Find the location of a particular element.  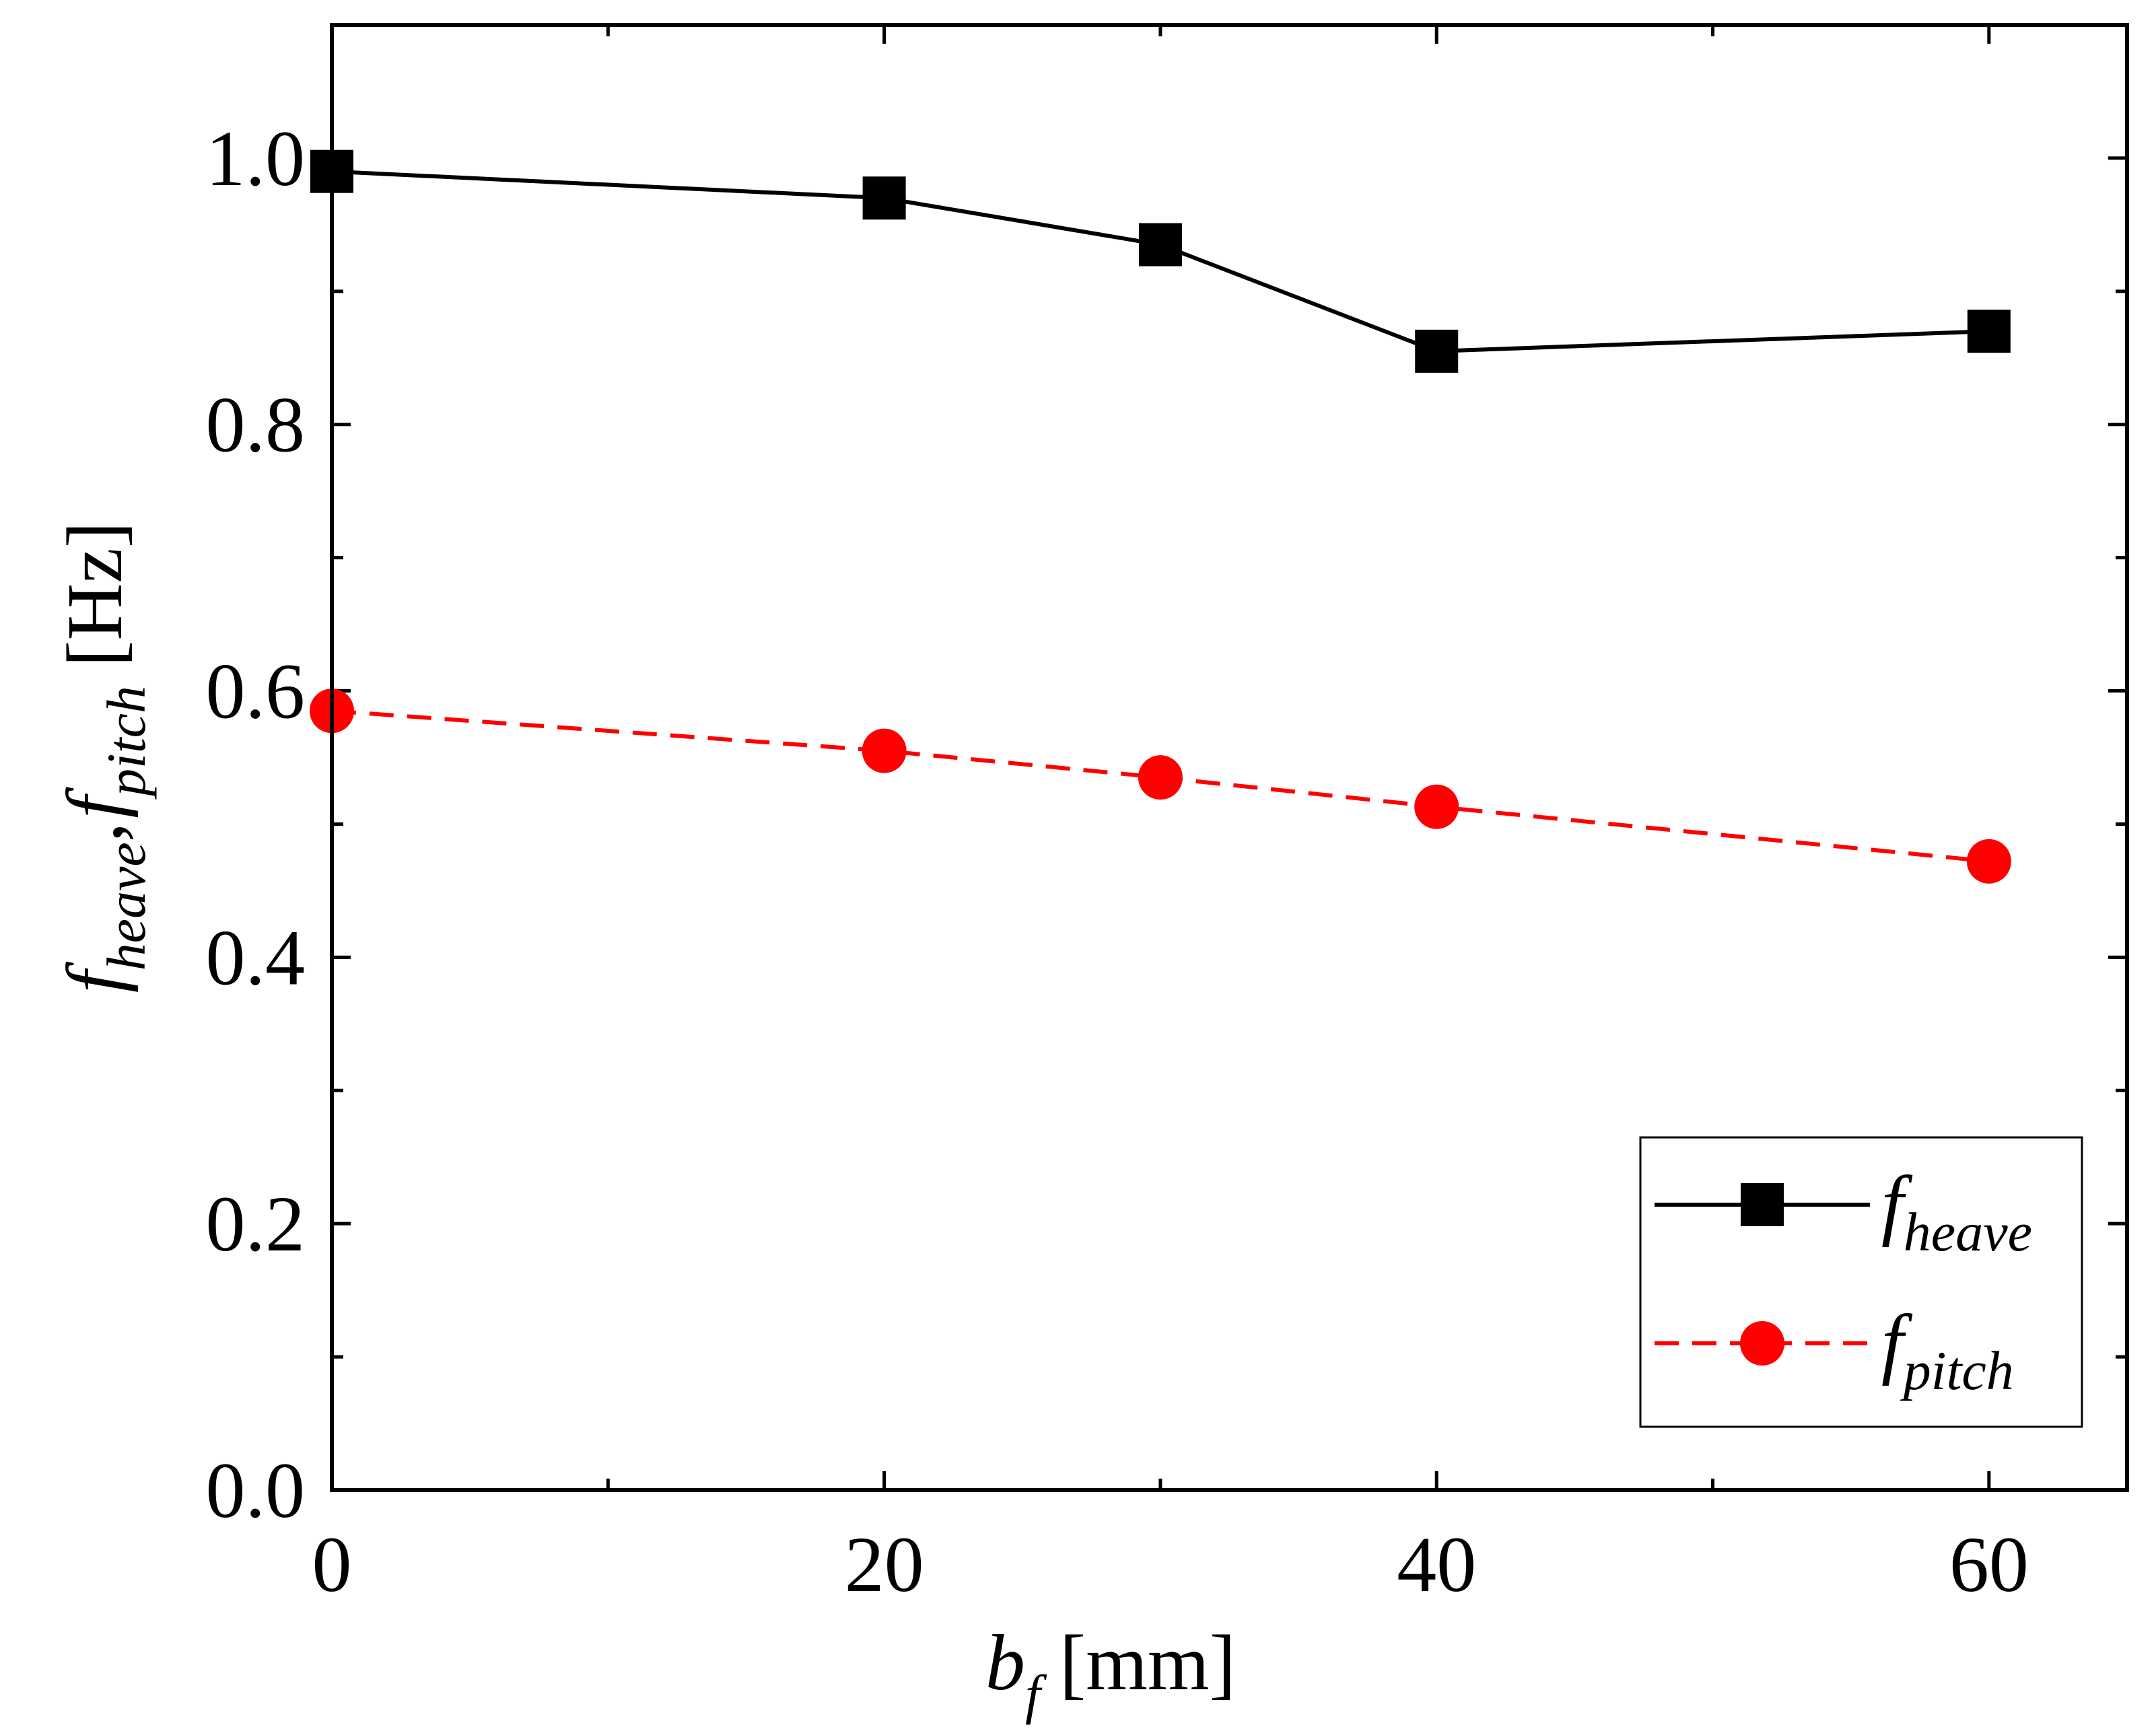

legend-pitch-marker is located at coordinates (1762, 1343).